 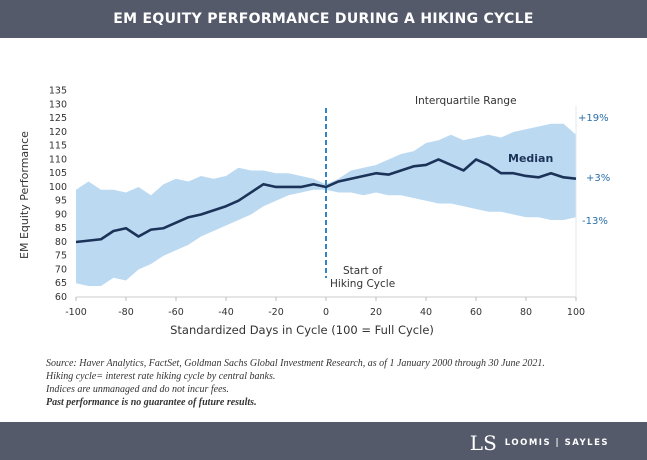 I want to click on logo-wordmark: LOOMIS | SAYLES, so click(x=556, y=443).